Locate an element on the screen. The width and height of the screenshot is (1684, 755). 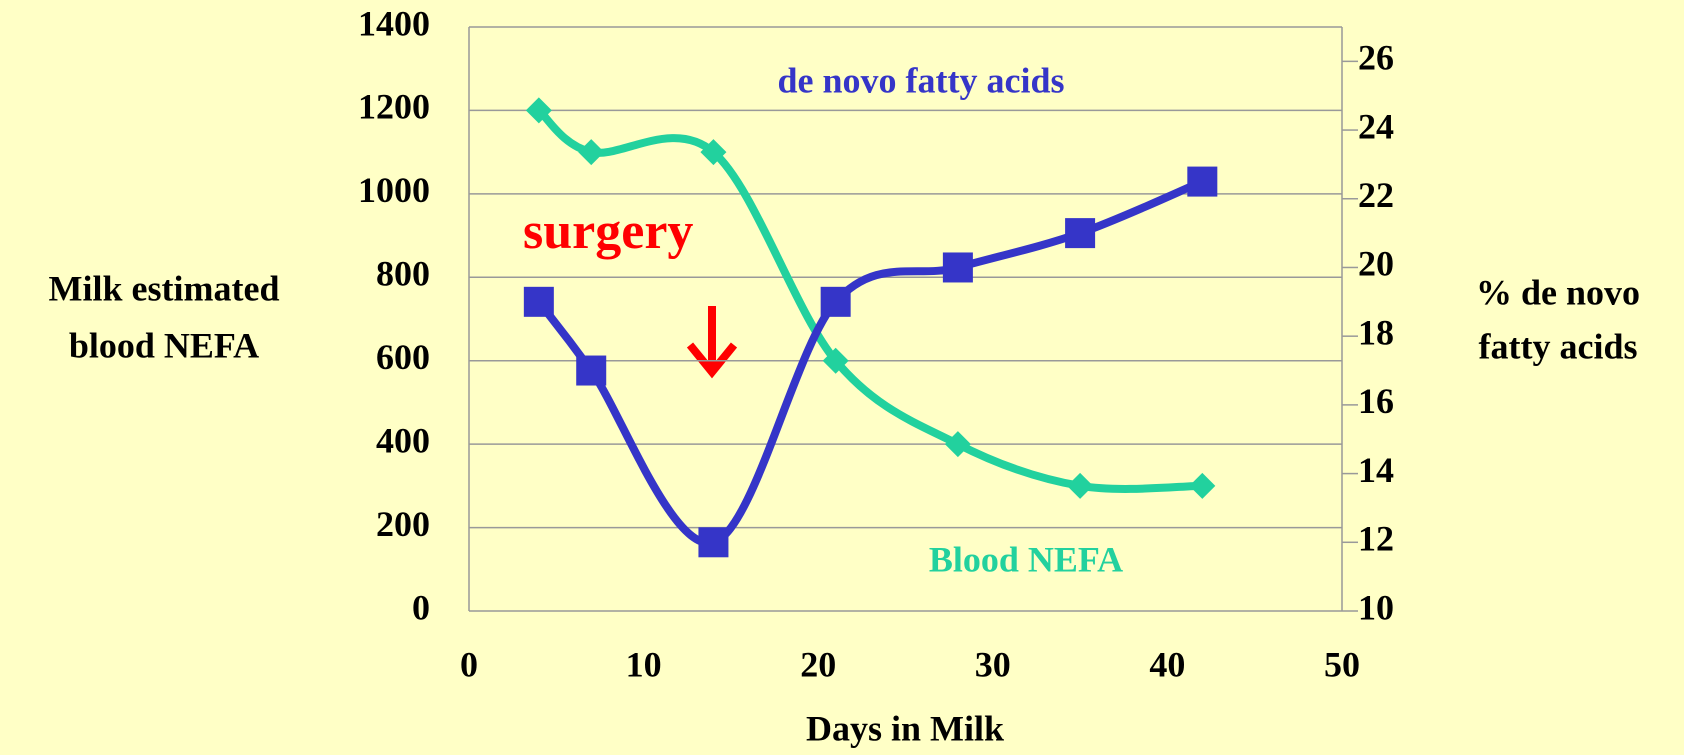
y2-tick-label: 12 is located at coordinates (1376, 539).